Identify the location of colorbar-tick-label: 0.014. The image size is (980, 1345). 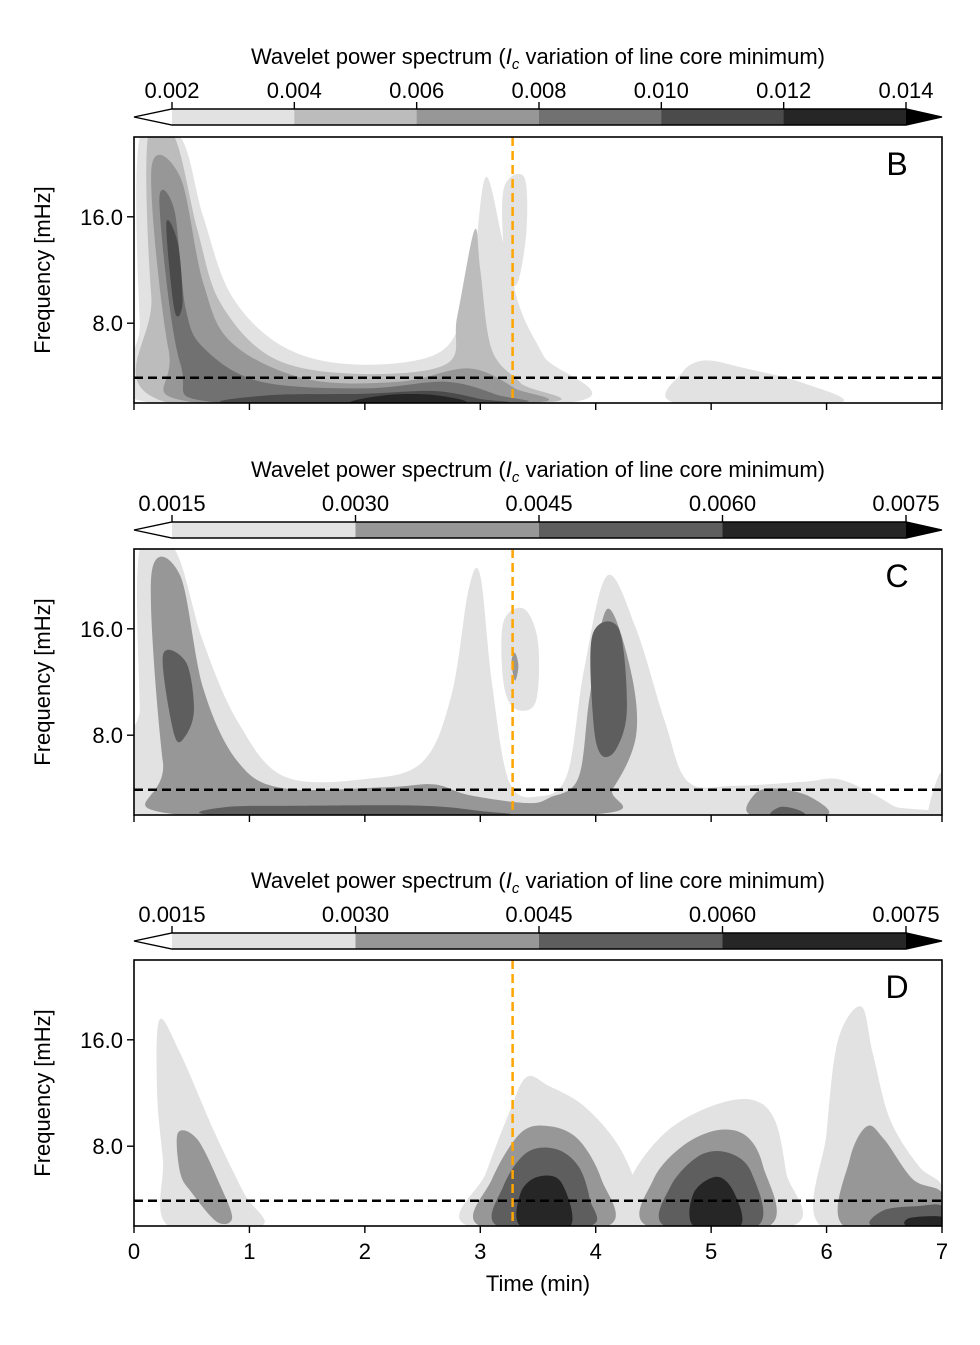
(905, 90).